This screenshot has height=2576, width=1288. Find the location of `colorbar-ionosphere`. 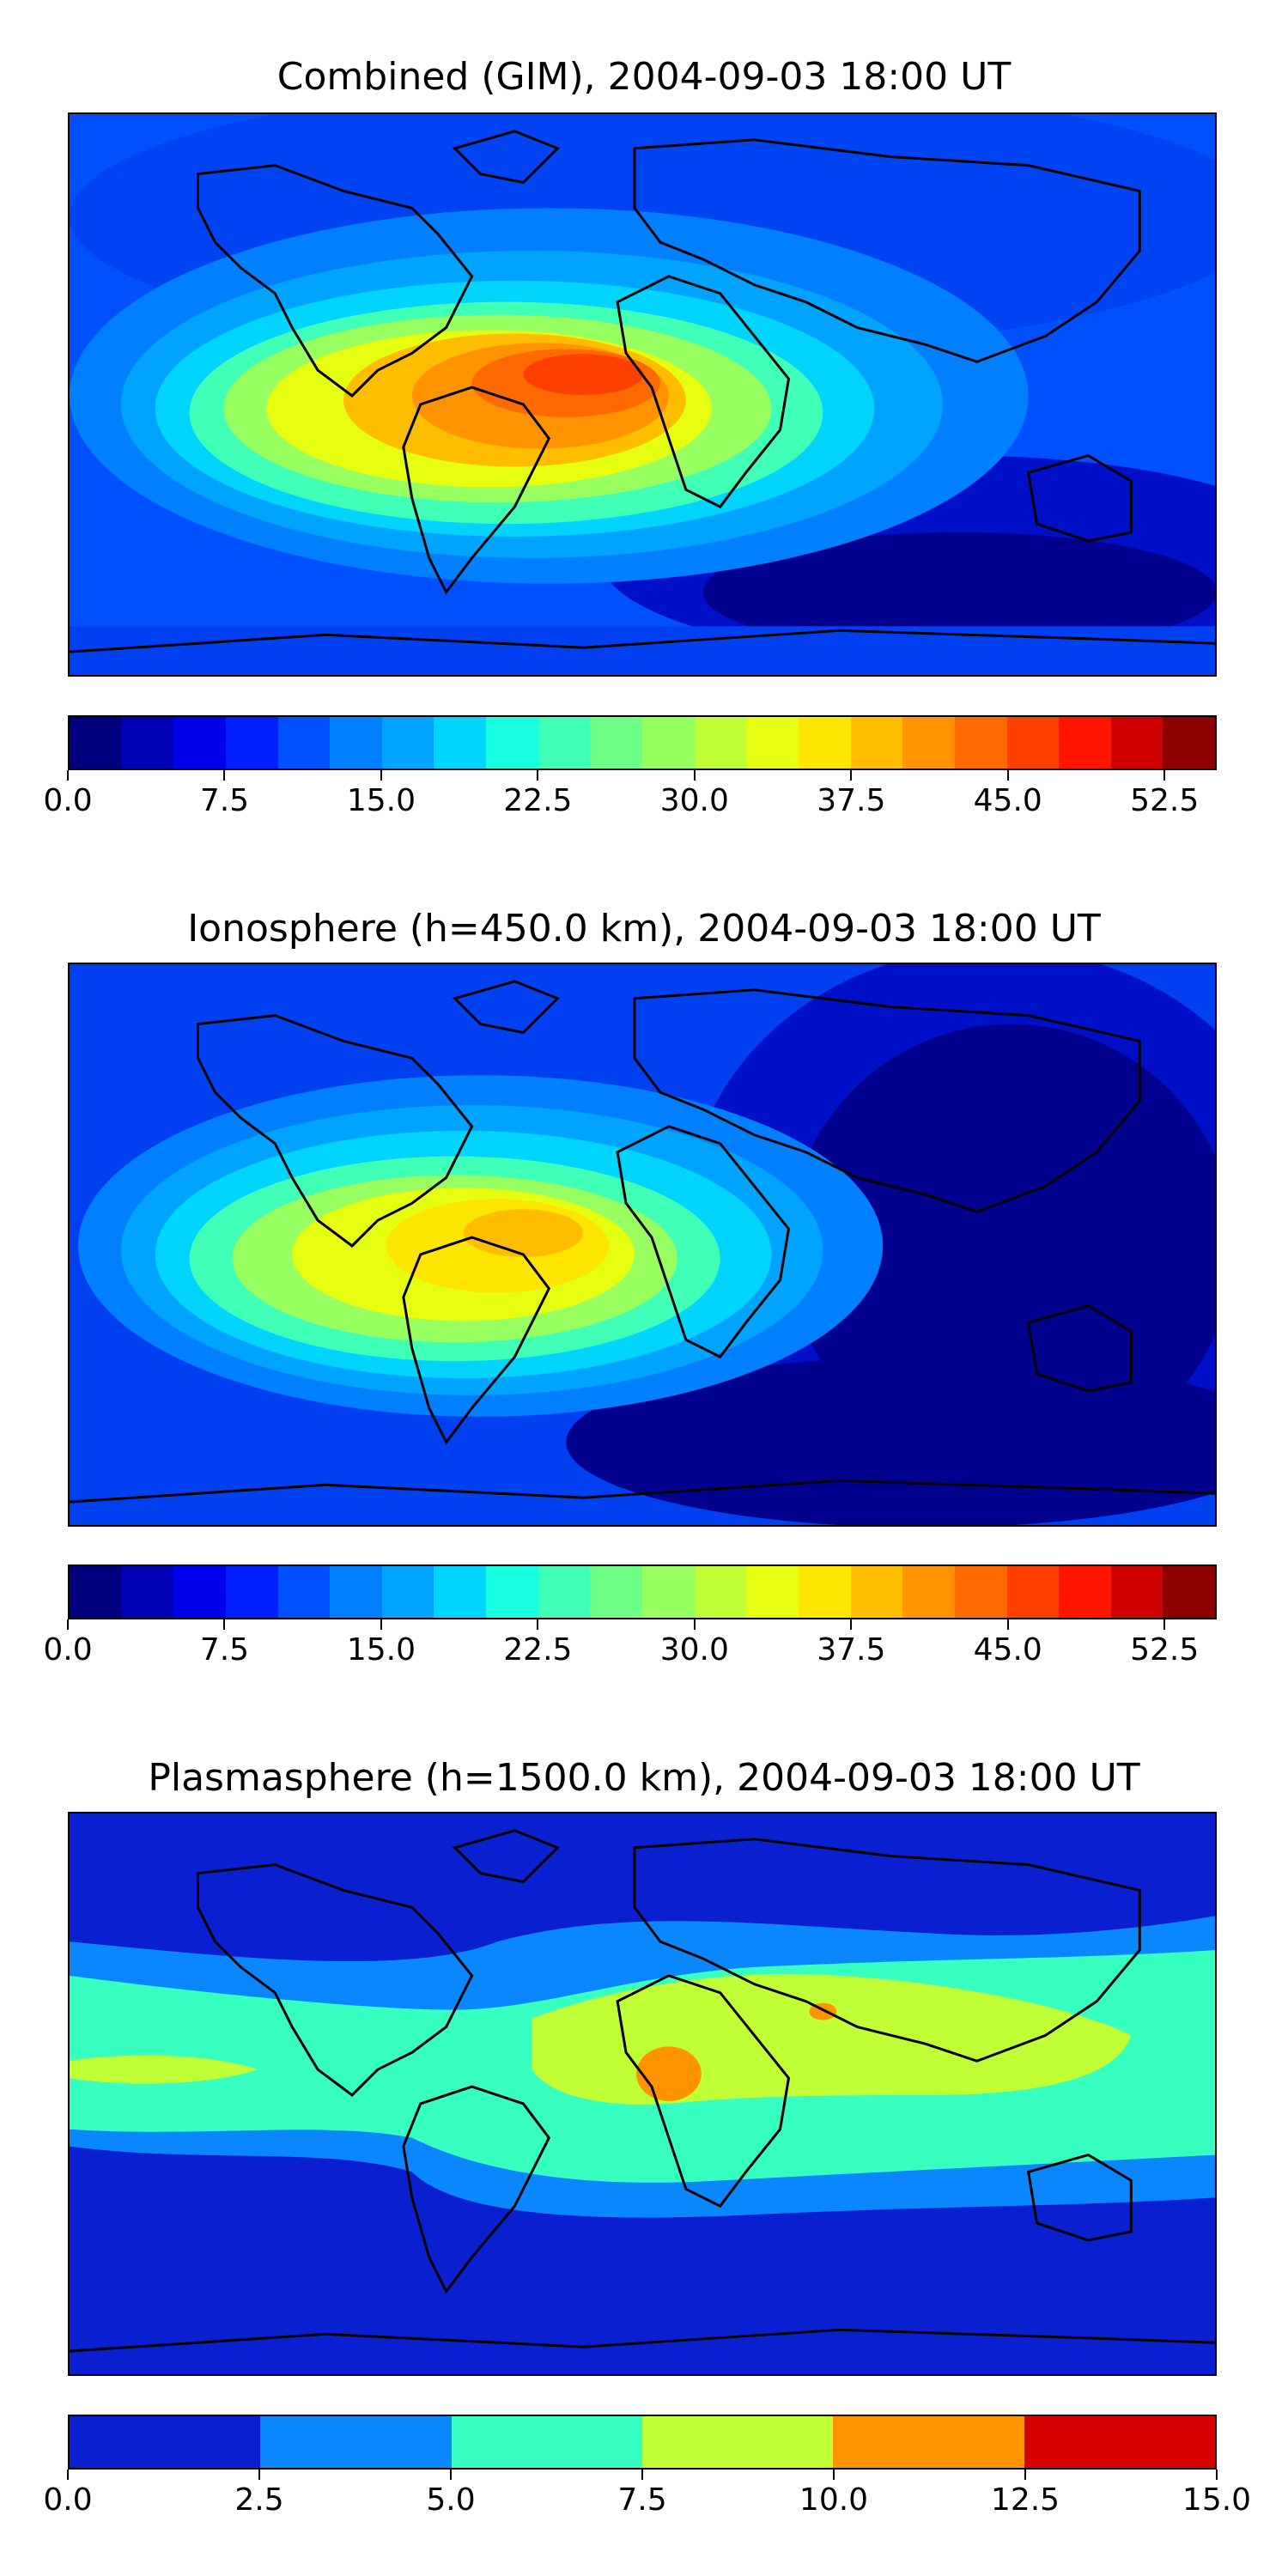

colorbar-ionosphere is located at coordinates (642, 1591).